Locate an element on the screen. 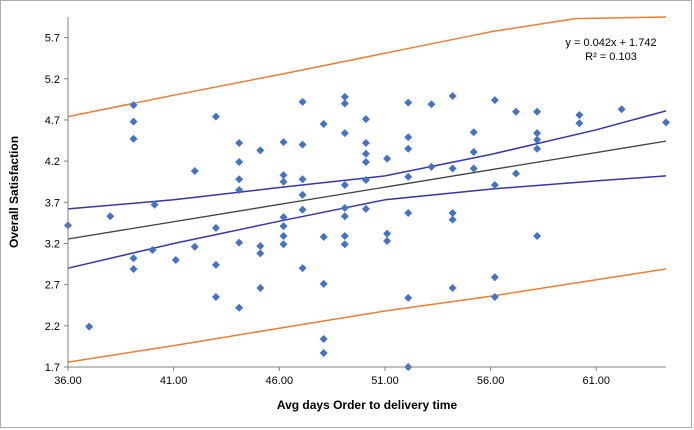  x-tick-label: 56.00 is located at coordinates (491, 381).